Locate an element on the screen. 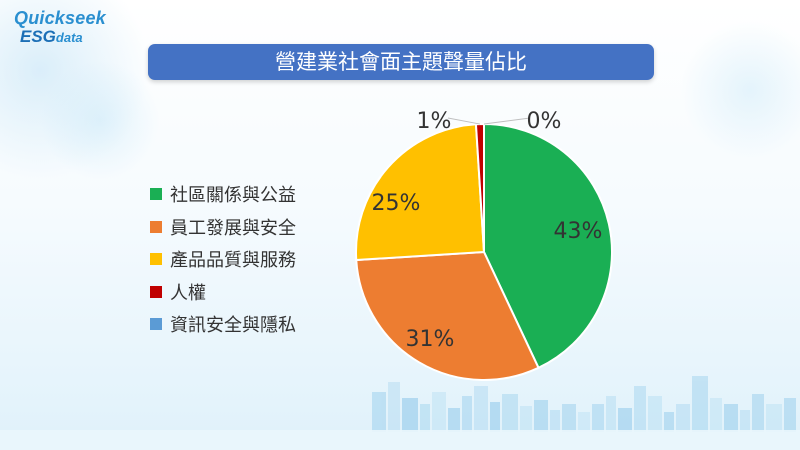 This screenshot has width=800, height=450. logo-brand: ESG is located at coordinates (38, 36).